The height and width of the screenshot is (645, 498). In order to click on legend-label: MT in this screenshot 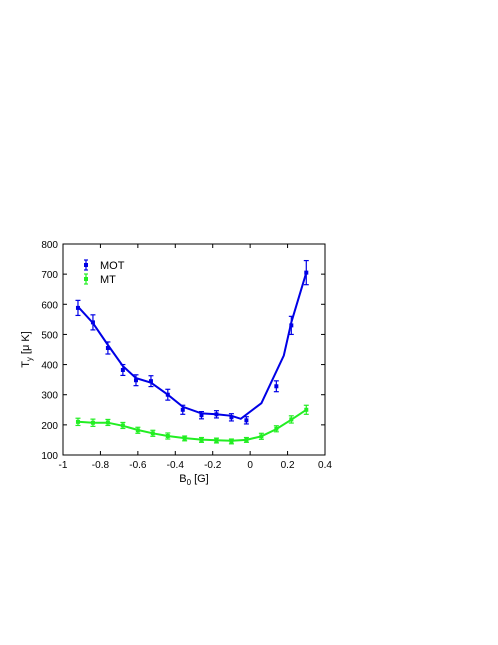, I will do `click(108, 280)`.